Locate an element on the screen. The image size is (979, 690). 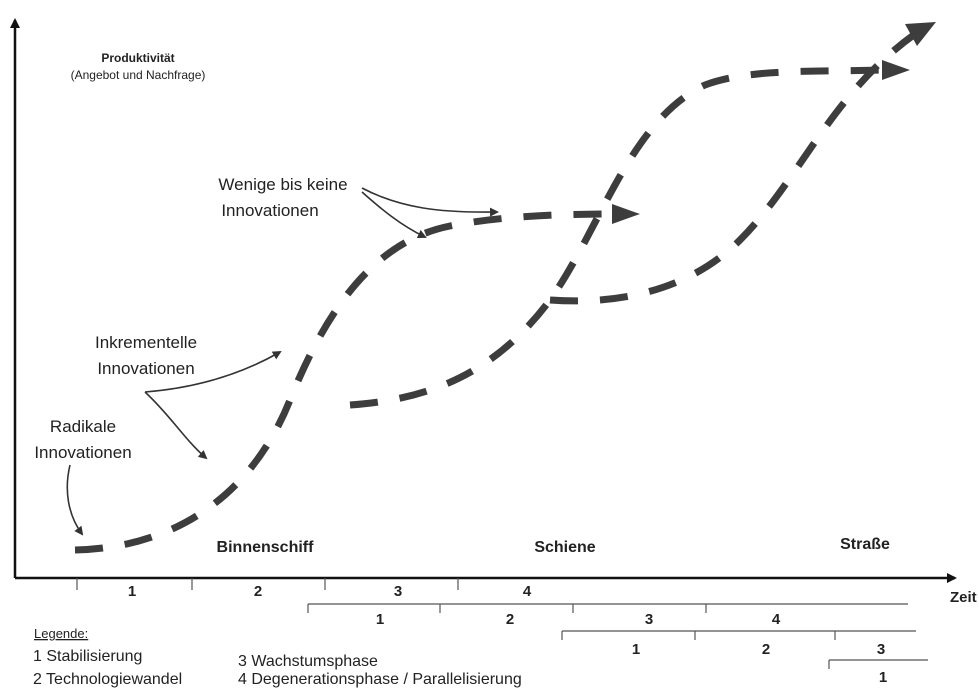
pointer-few-to-plateau is located at coordinates (430, 202).